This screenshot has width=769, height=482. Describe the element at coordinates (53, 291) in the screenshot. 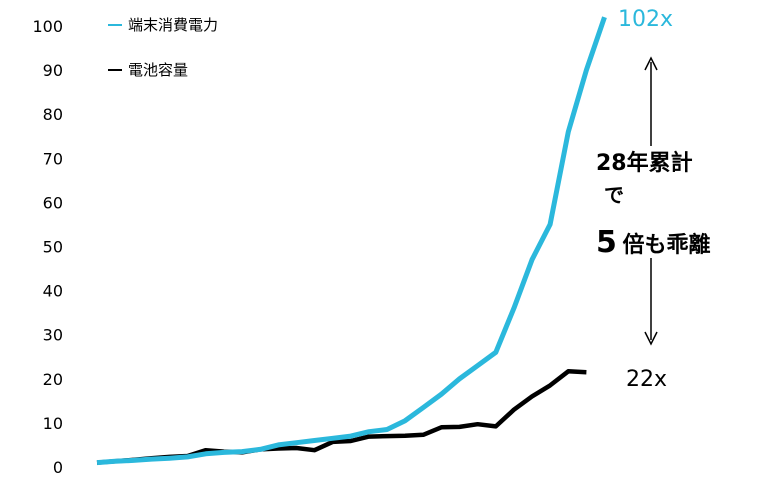

I see `y-tick-label: 40` at that location.